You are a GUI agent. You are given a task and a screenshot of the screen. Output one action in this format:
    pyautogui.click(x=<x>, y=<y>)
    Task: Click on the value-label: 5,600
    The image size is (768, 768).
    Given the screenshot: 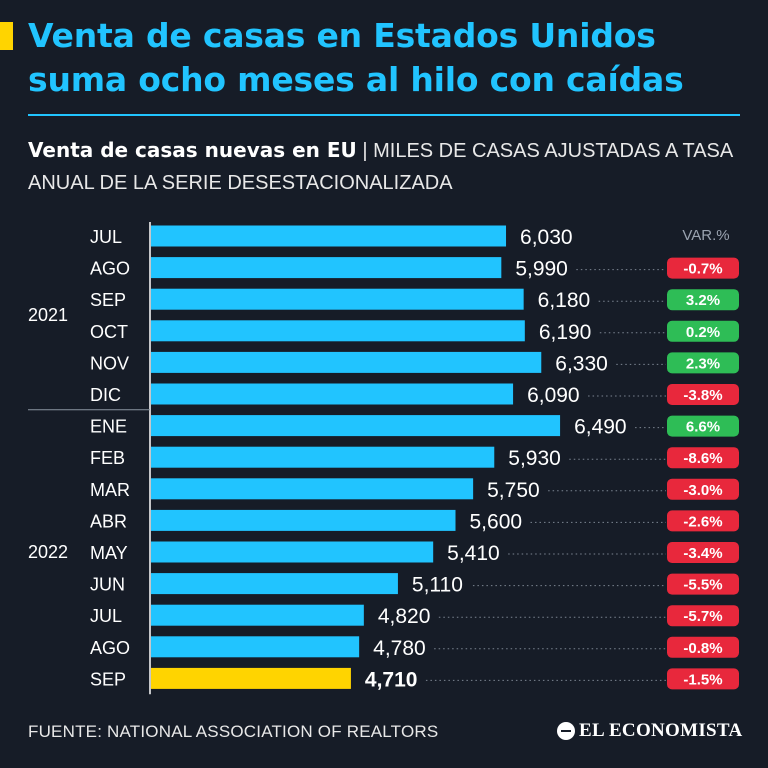 What is the action you would take?
    pyautogui.click(x=496, y=521)
    